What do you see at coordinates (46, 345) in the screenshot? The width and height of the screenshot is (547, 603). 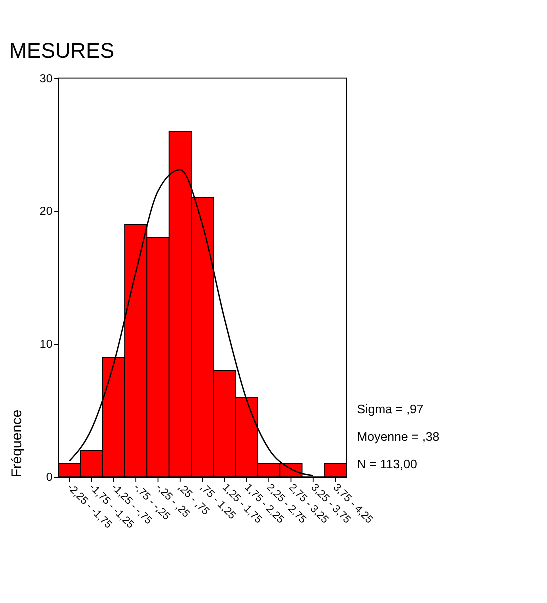 I see `y-tick-label: 10` at bounding box center [46, 345].